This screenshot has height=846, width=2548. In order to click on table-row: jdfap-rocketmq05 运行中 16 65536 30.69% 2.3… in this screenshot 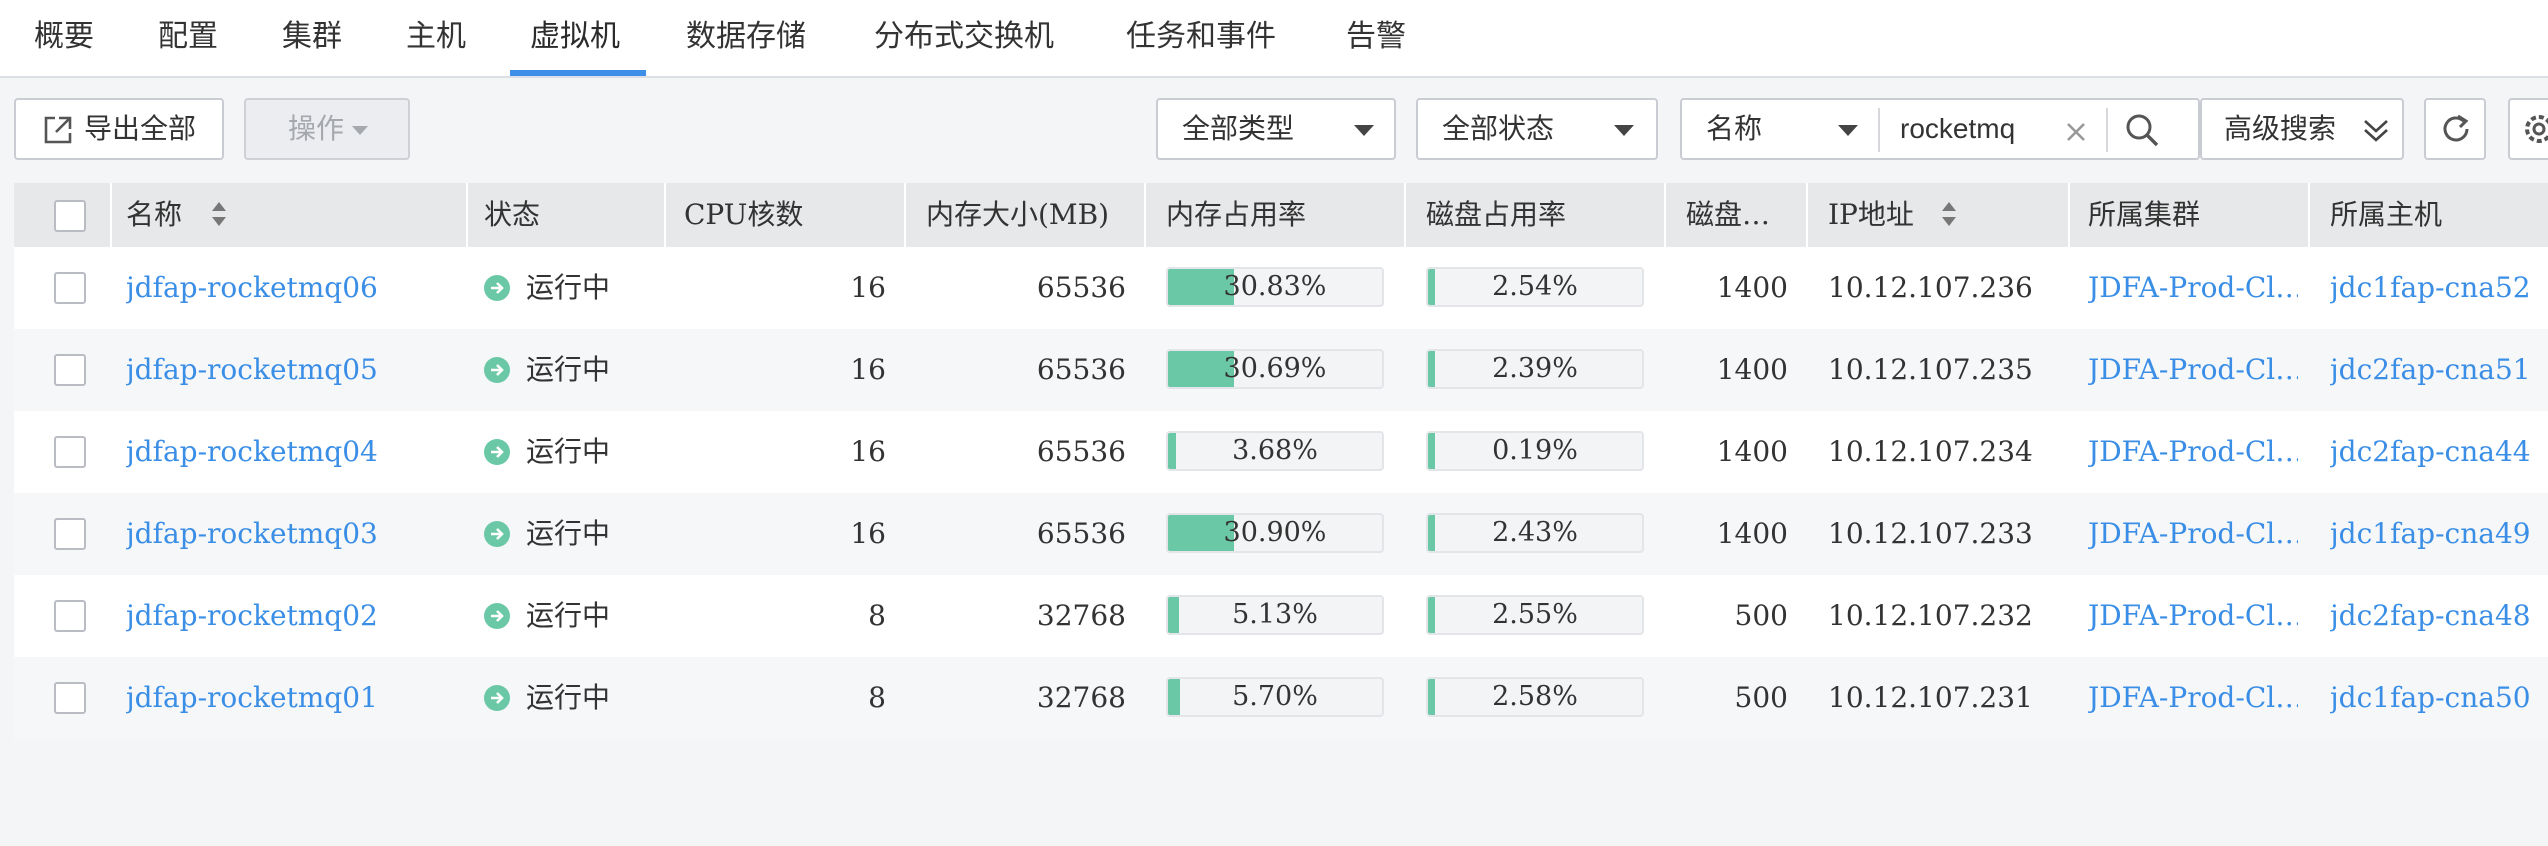, I will do `click(1281, 370)`.